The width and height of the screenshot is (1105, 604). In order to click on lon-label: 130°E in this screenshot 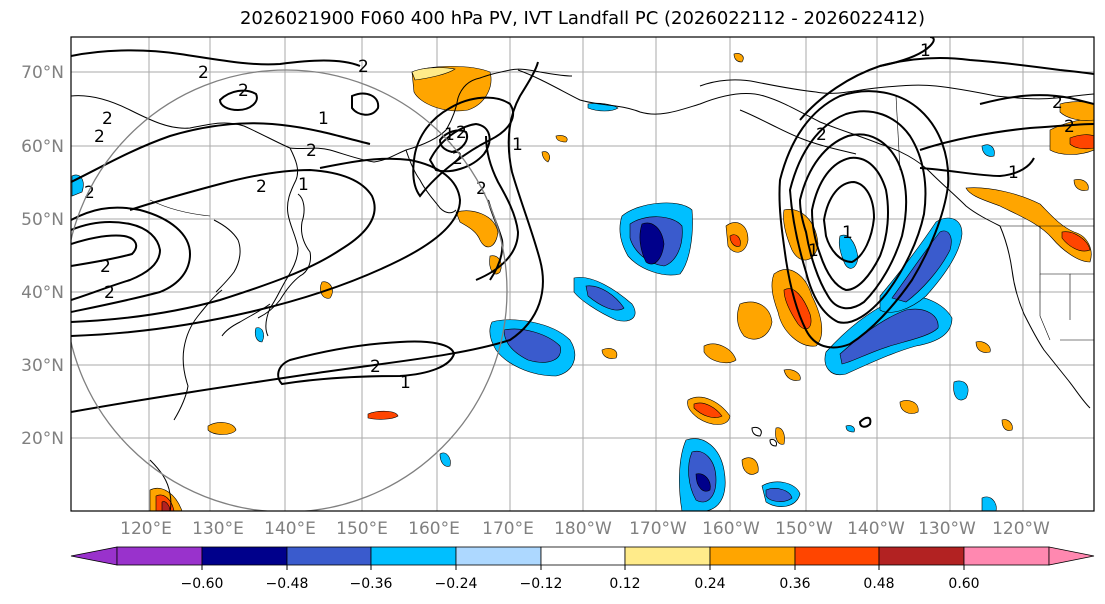, I will do `click(218, 529)`.